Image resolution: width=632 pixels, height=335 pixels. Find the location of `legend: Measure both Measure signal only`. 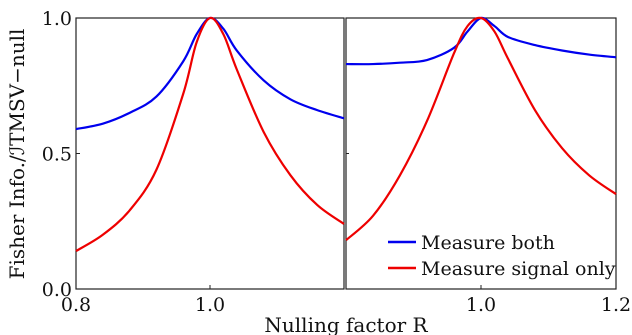

legend: Measure both Measure signal only is located at coordinates (502, 256).